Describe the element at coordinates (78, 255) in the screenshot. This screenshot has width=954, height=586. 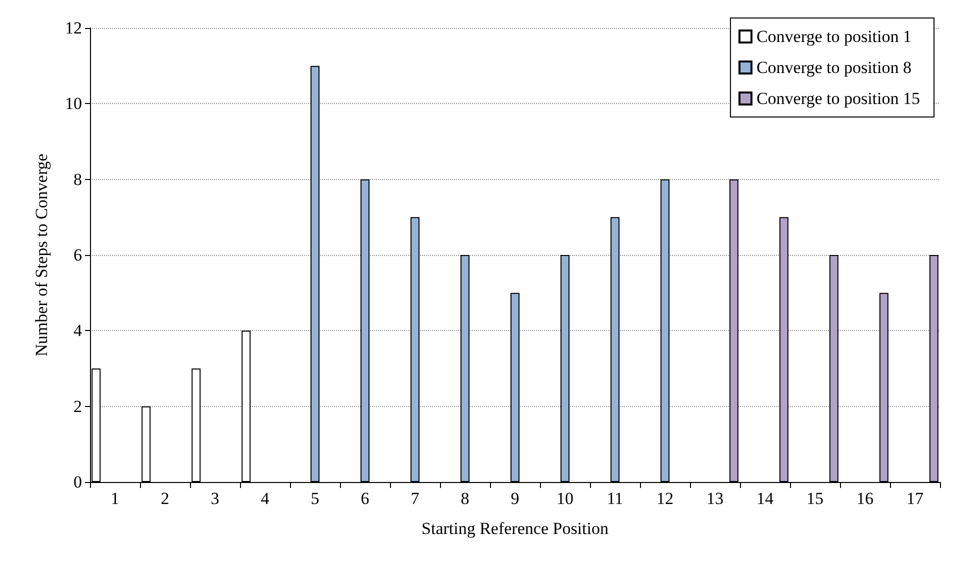
I see `y-tick-label: 6` at that location.